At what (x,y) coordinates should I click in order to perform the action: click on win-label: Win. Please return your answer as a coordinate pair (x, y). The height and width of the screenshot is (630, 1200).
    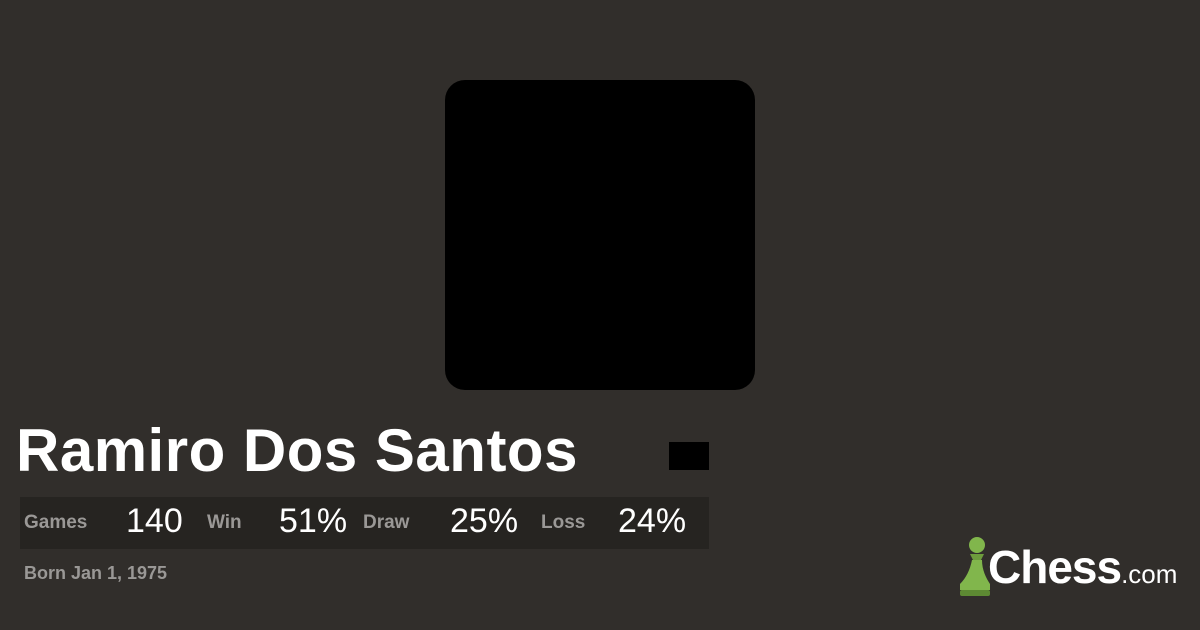
    Looking at the image, I should click on (224, 522).